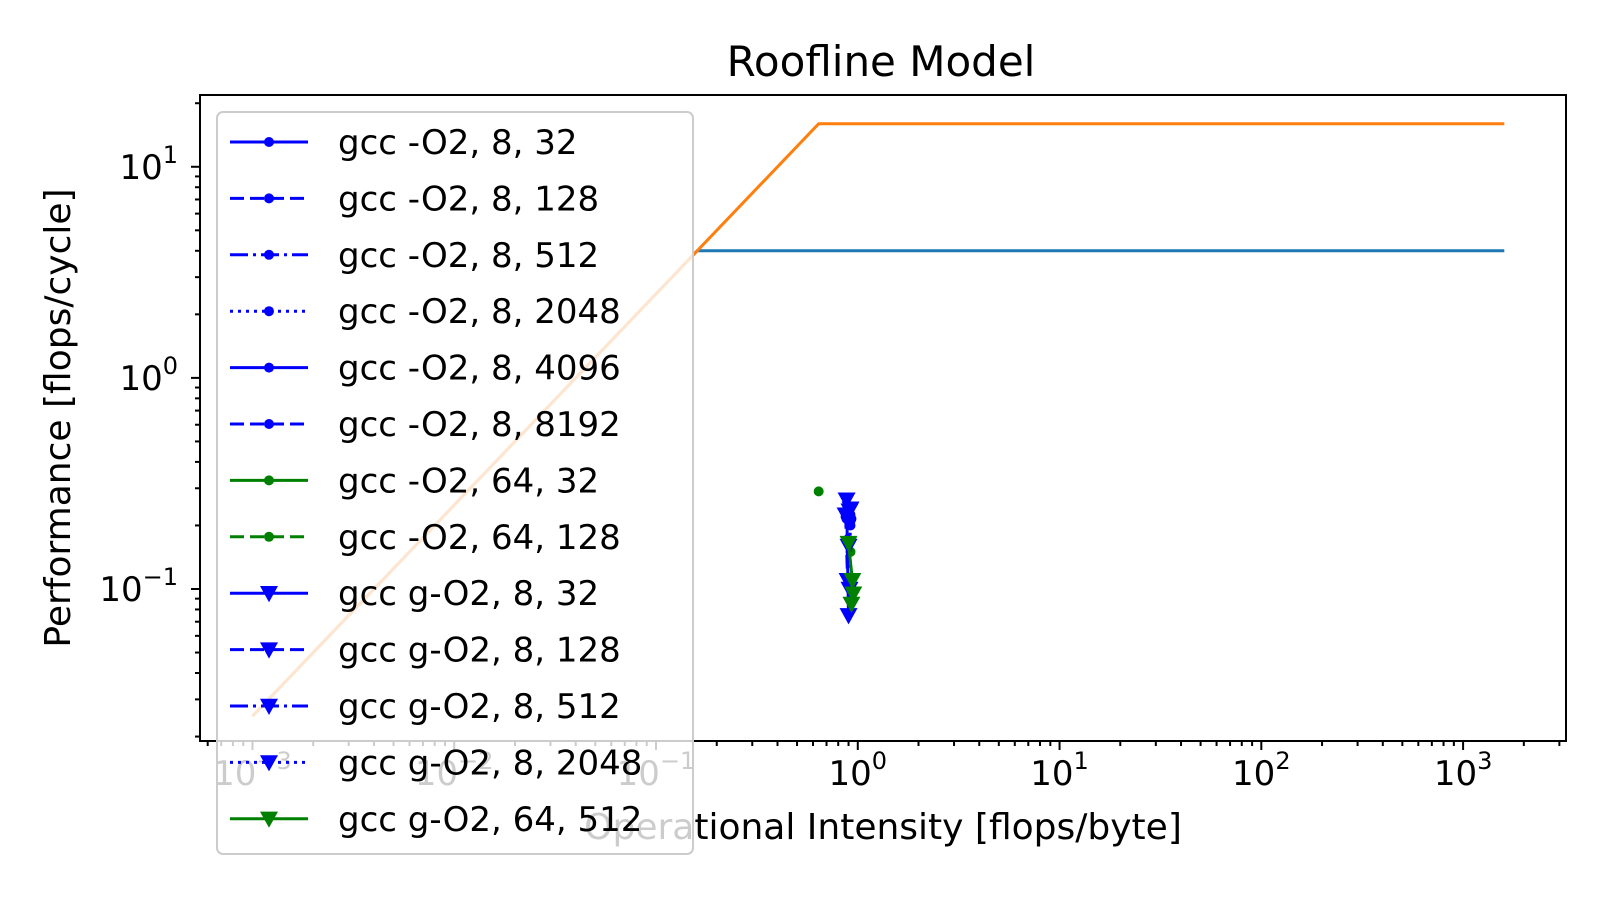 This screenshot has width=1600, height=900. I want to click on legend-label: gcc g-O2, 8, 512, so click(479, 707).